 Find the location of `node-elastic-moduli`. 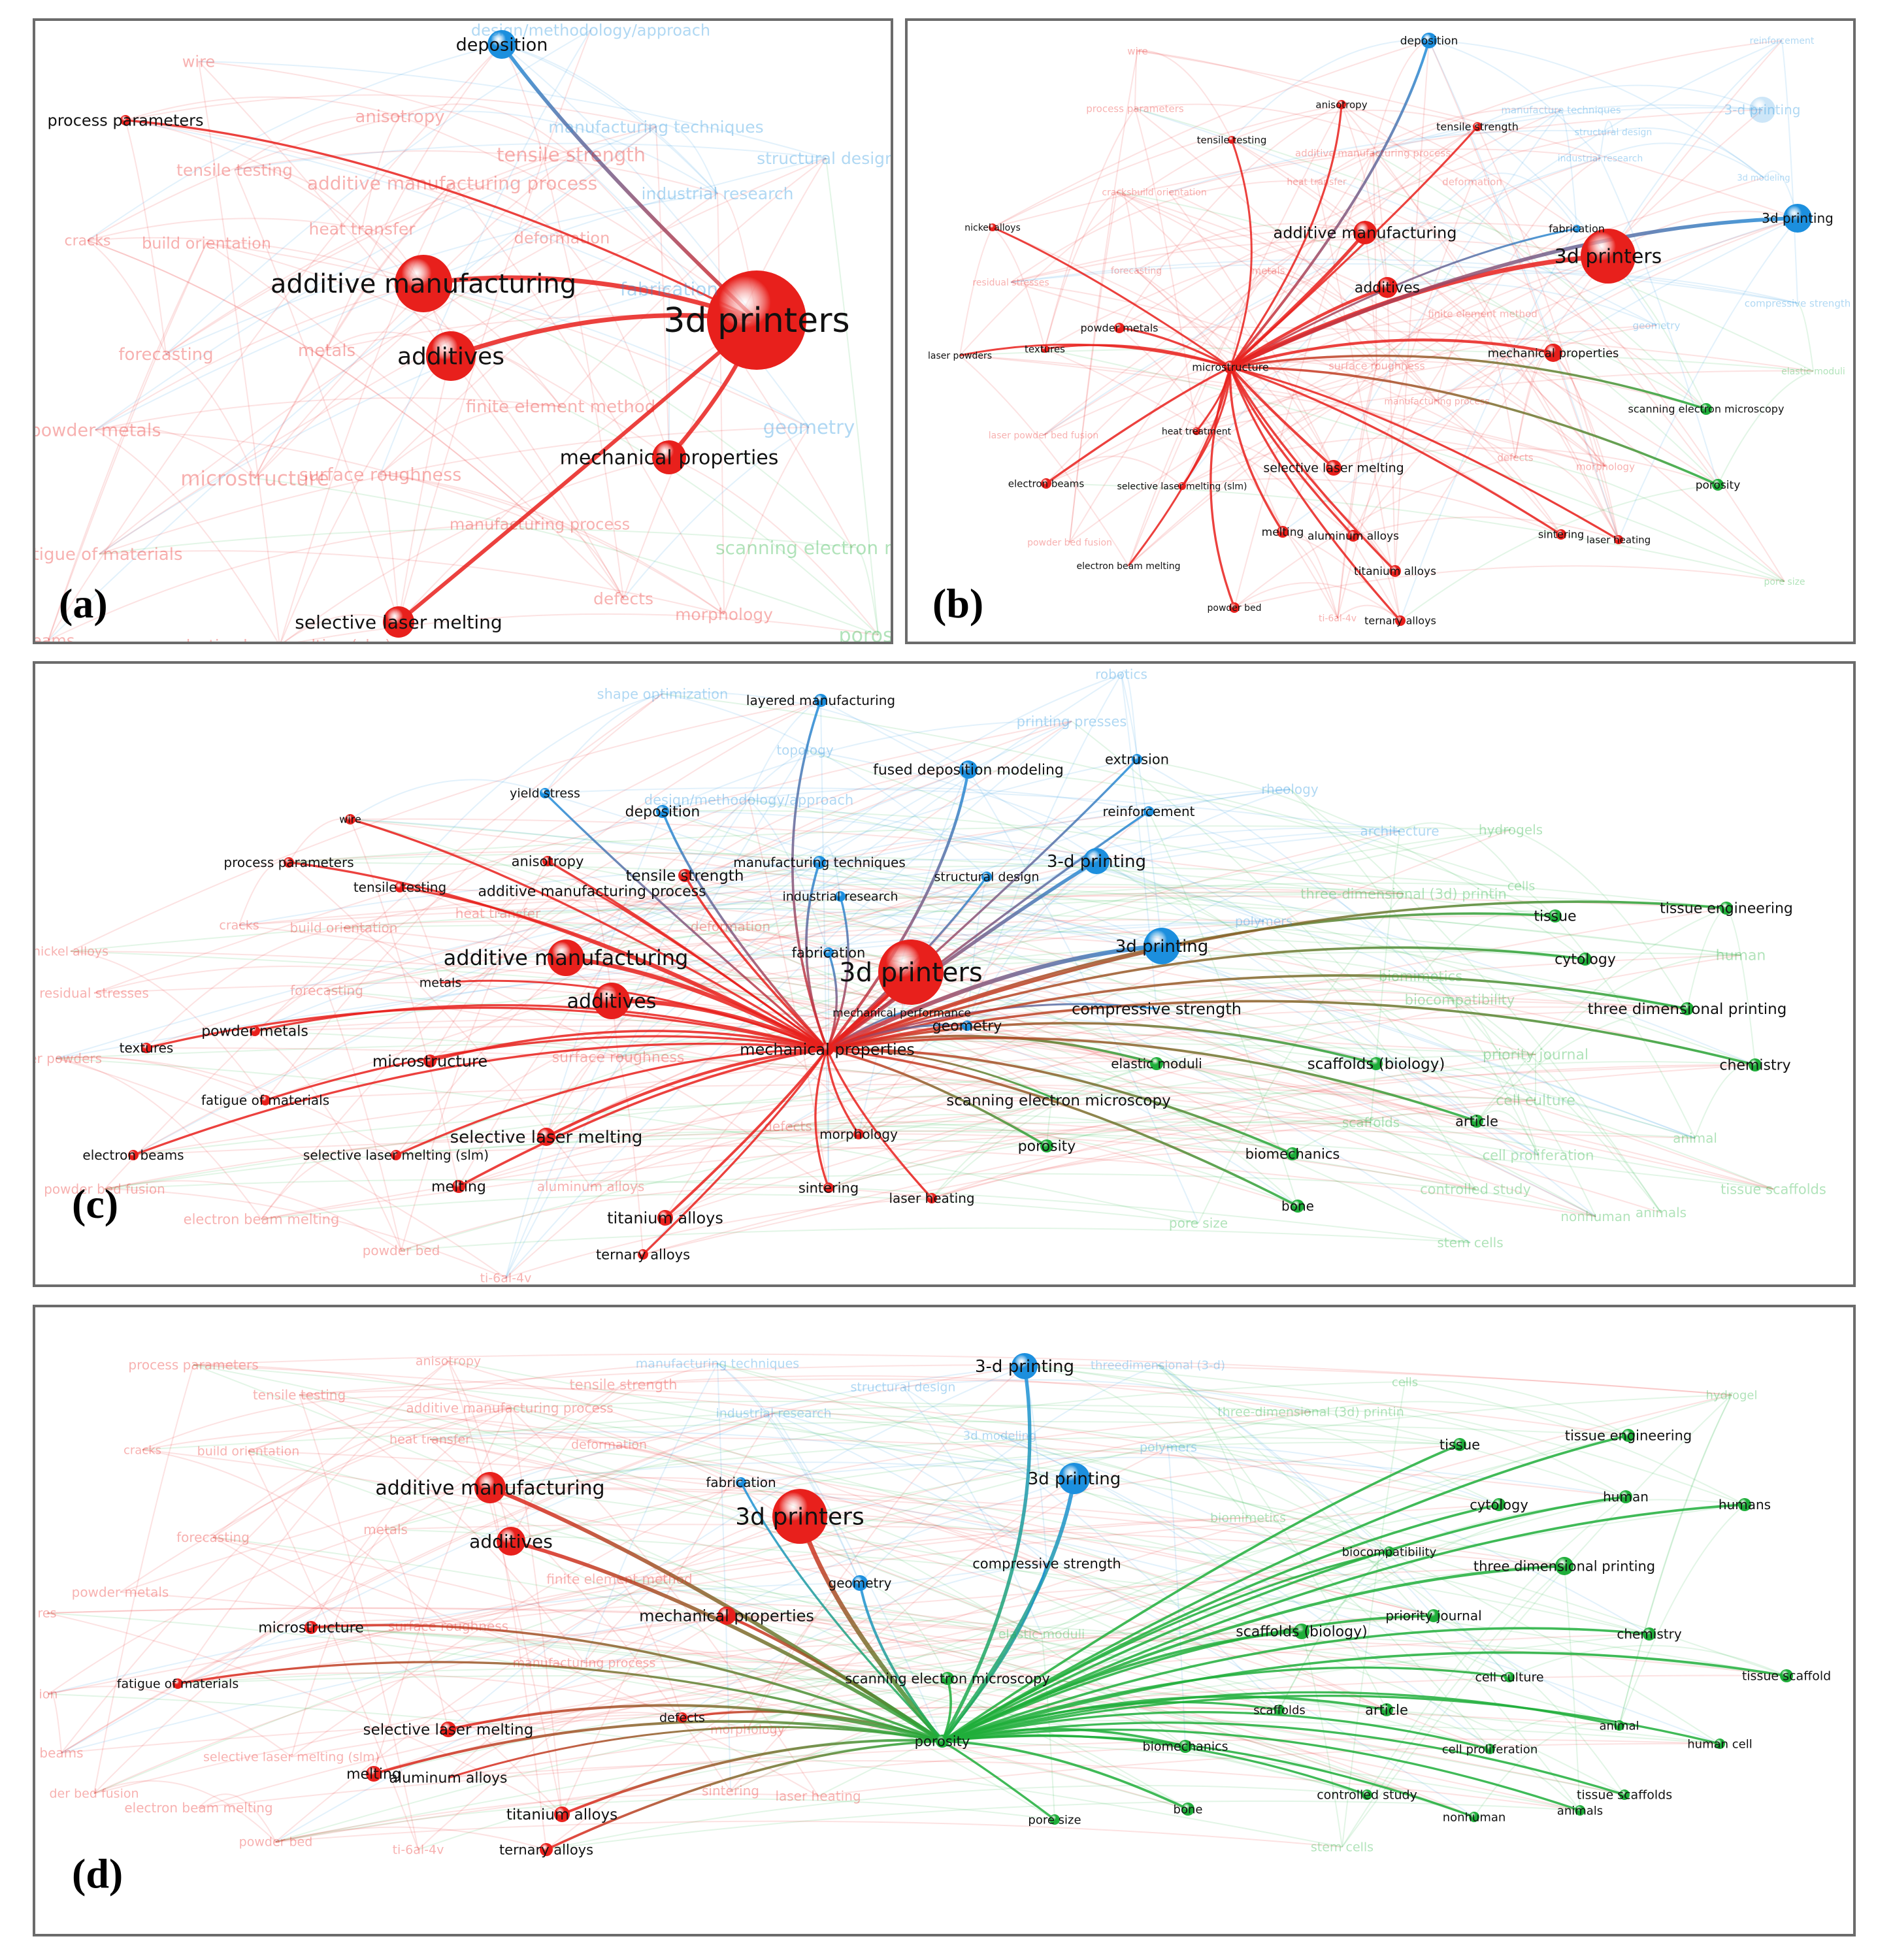

node-elastic-moduli is located at coordinates (1156, 1063).